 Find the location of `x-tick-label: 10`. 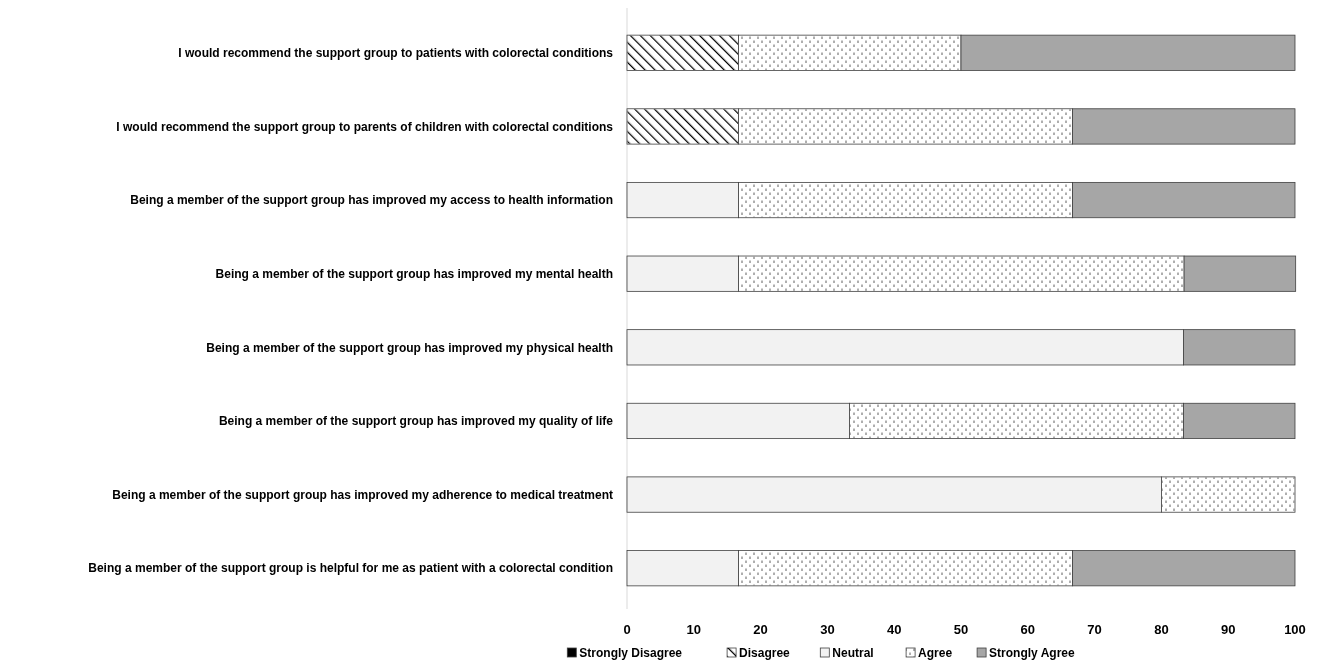

x-tick-label: 10 is located at coordinates (694, 629).